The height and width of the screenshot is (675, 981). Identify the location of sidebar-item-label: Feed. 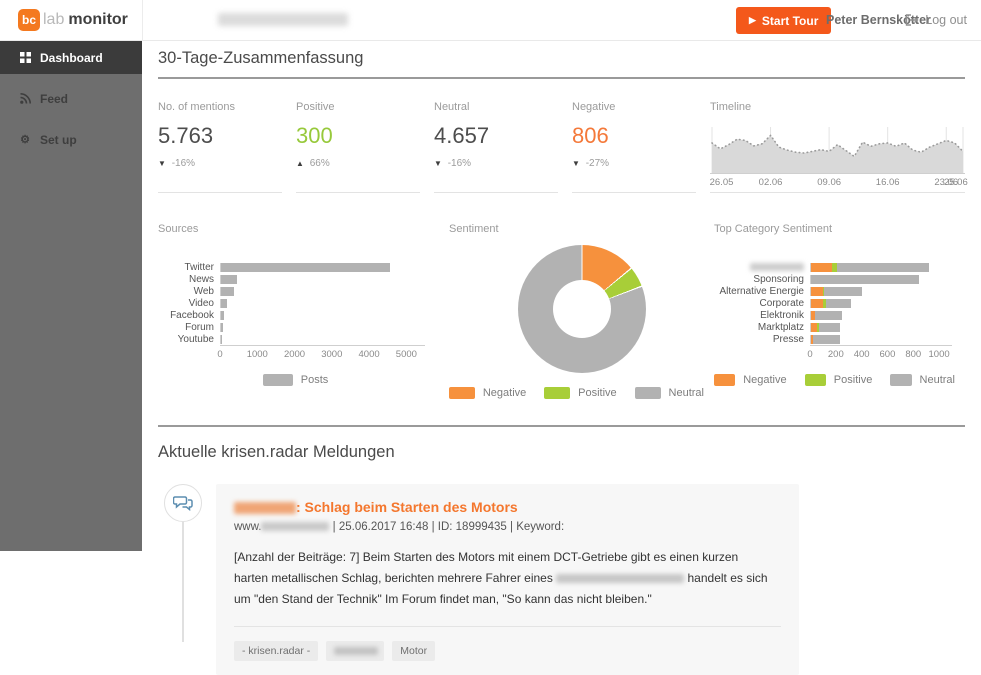
(54, 98).